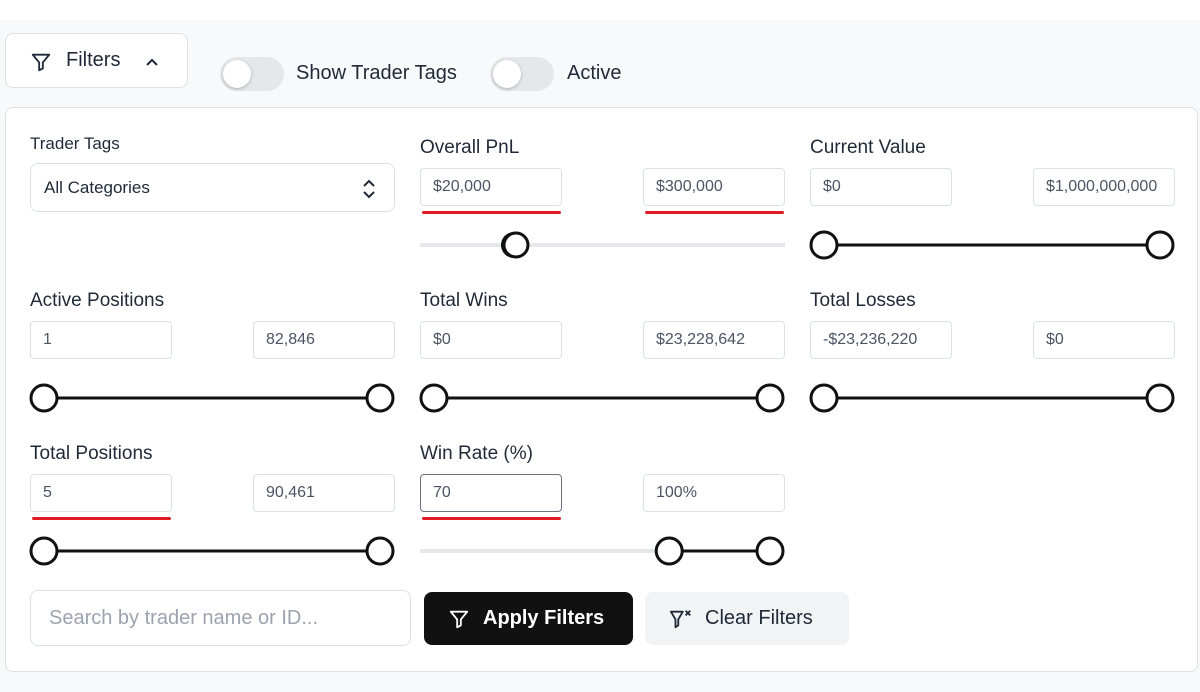 Image resolution: width=1200 pixels, height=692 pixels. I want to click on filter-label: Overall PnL, so click(470, 147).